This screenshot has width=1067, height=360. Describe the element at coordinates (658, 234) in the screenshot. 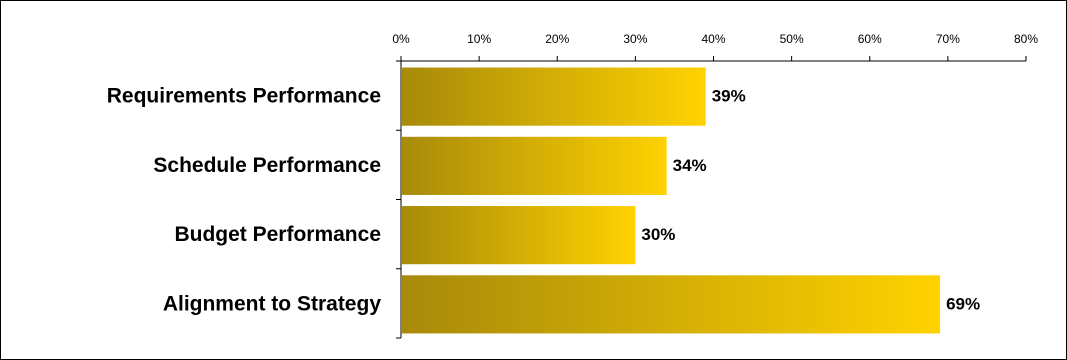

I see `data-label: 30%` at that location.